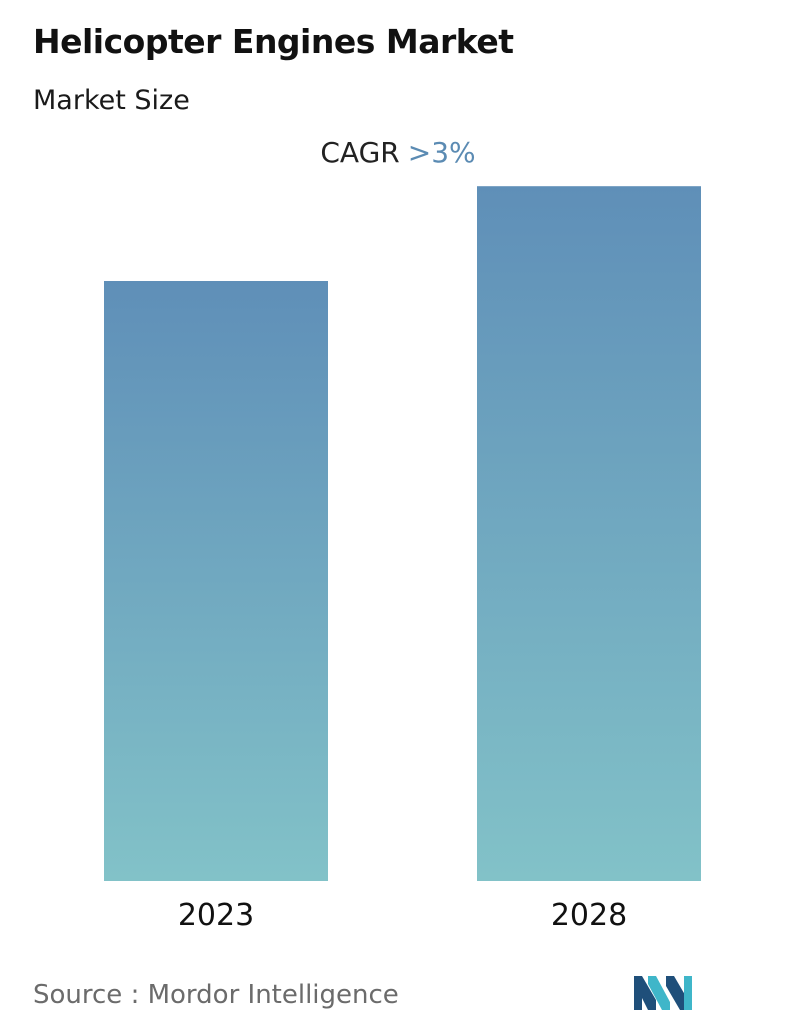 The image size is (796, 1034). What do you see at coordinates (441, 152) in the screenshot?
I see `cagr-value: >3%` at bounding box center [441, 152].